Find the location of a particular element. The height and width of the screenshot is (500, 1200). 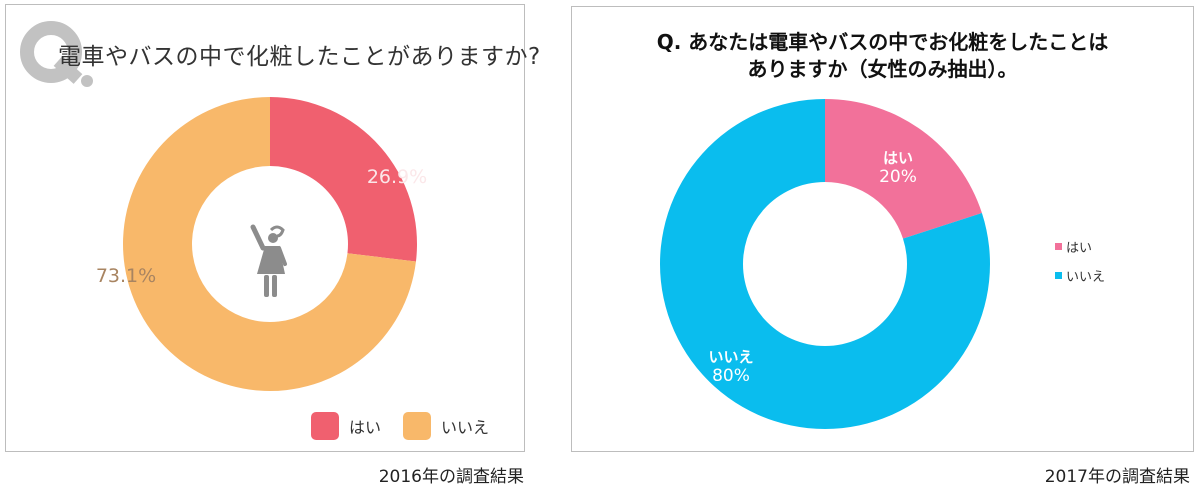

chart-title-line-2: ありますか（女性のみ抽出）。 is located at coordinates (882, 69).